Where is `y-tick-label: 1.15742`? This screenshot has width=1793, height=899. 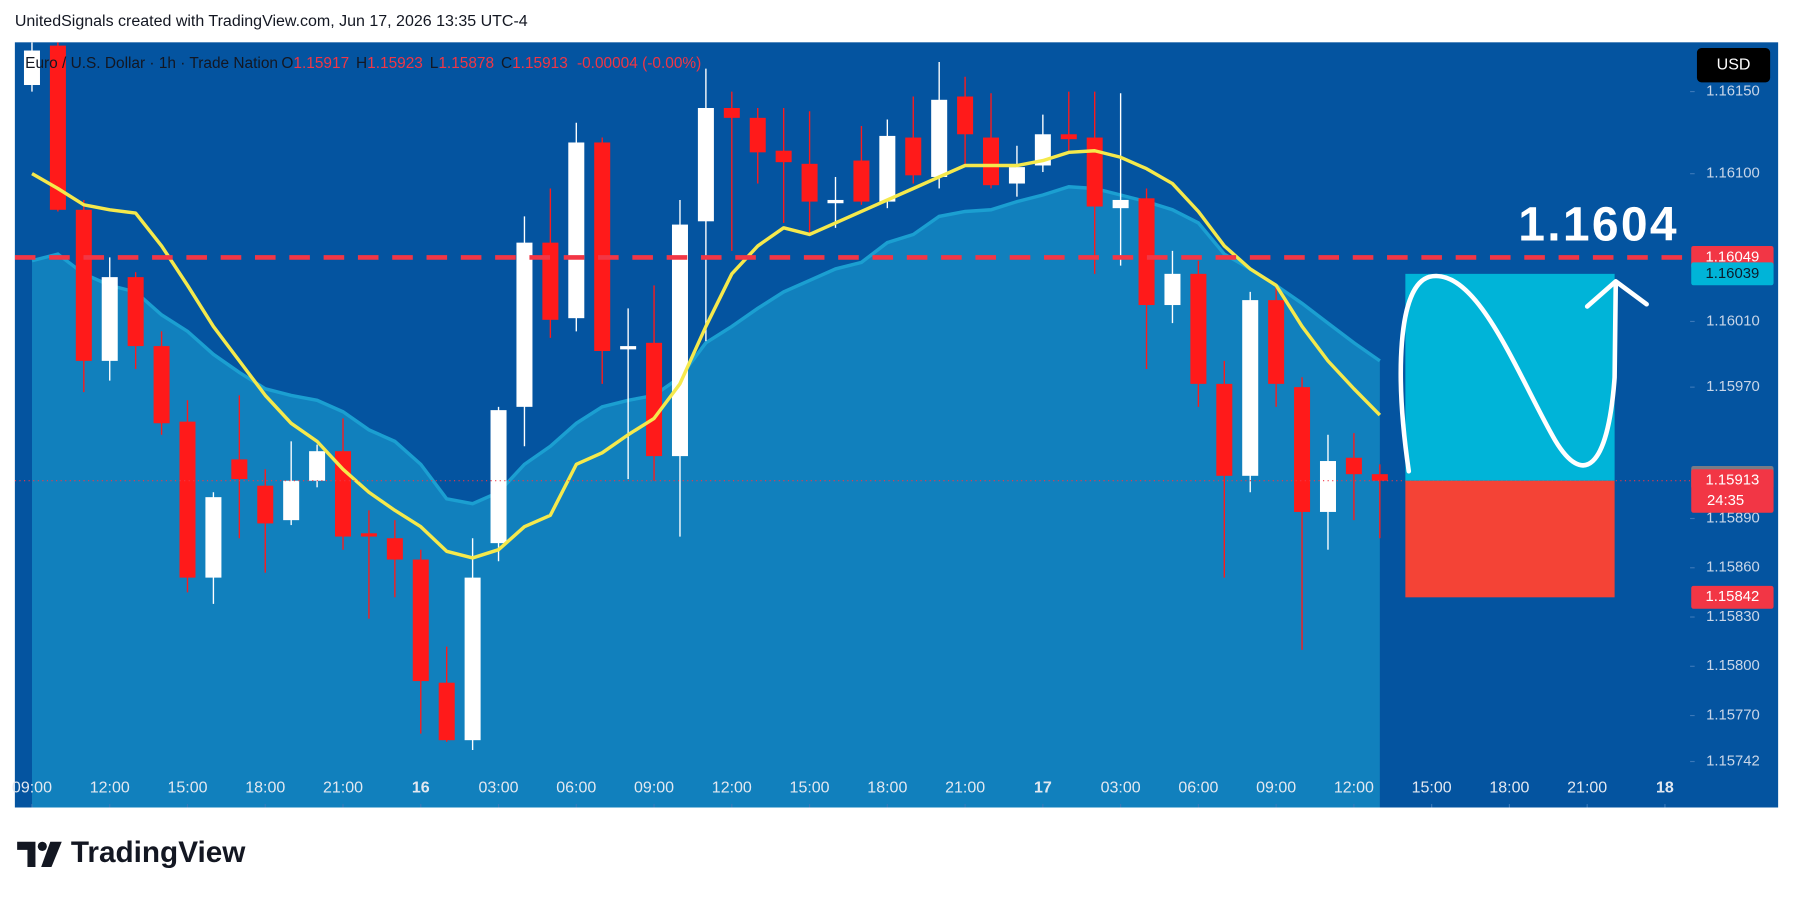 y-tick-label: 1.15742 is located at coordinates (1733, 761).